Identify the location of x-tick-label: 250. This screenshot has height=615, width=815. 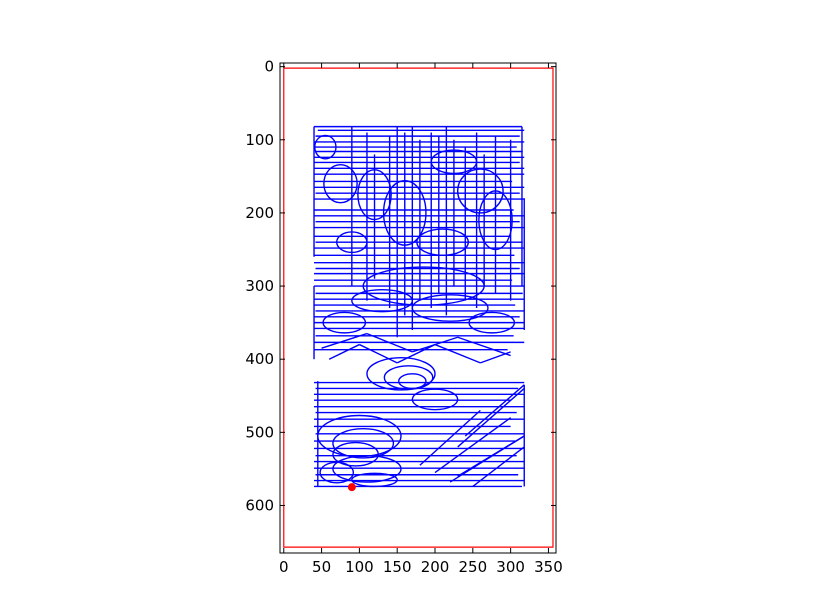
(473, 567).